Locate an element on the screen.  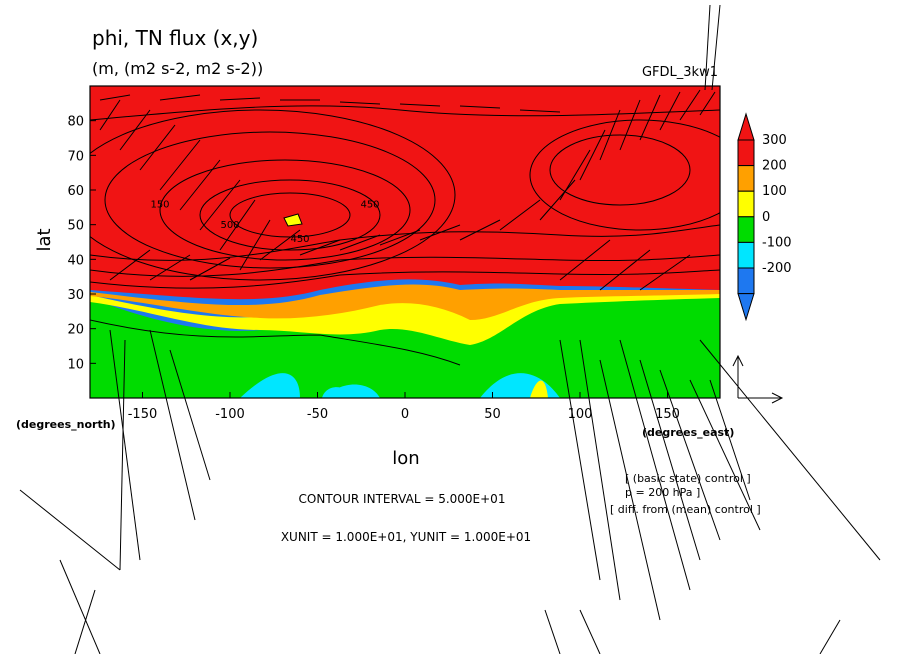
y-tick-label: 80 is located at coordinates (75, 122).